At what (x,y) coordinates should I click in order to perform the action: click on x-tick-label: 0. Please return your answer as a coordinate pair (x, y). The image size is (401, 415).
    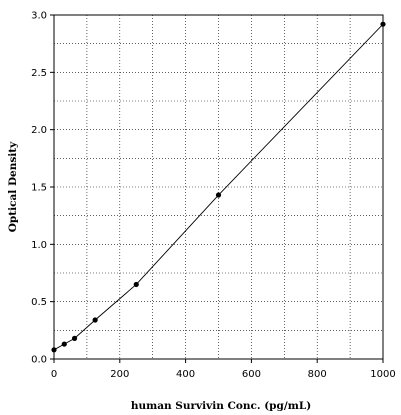
    Looking at the image, I should click on (54, 374).